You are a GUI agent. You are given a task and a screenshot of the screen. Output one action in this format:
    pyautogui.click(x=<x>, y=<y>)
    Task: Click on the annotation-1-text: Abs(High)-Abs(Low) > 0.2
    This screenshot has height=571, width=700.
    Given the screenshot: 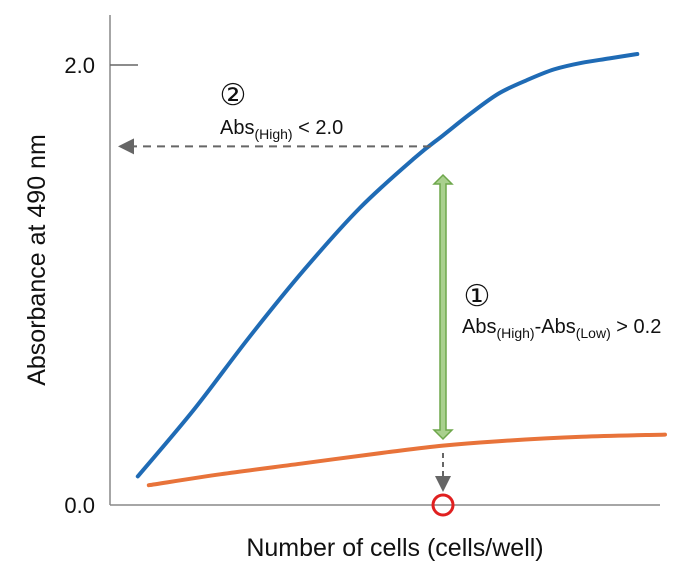 What is the action you would take?
    pyautogui.click(x=561, y=328)
    